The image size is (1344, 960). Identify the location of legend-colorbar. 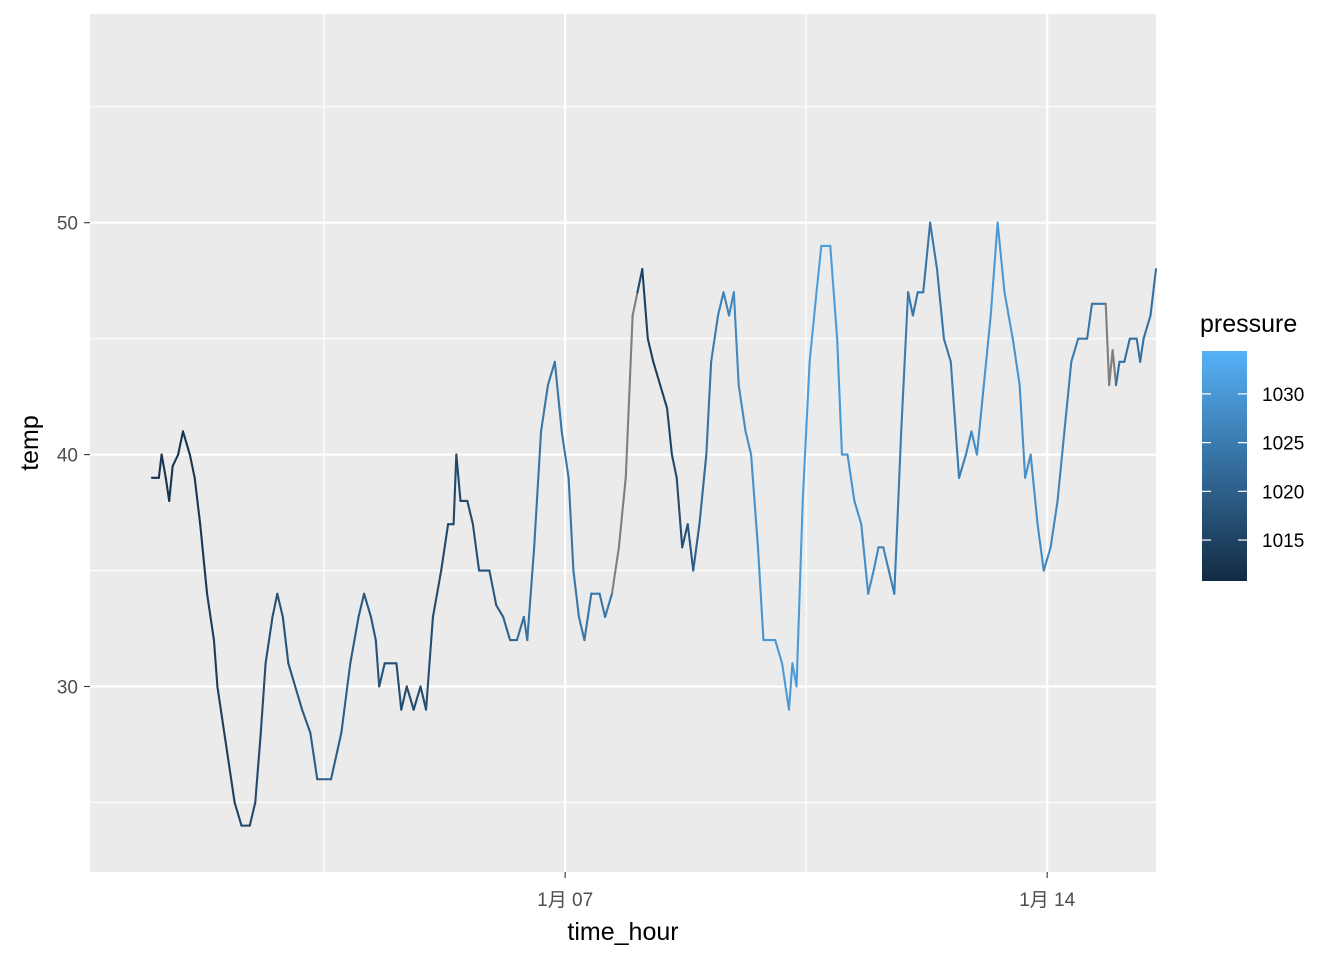
(1224, 466).